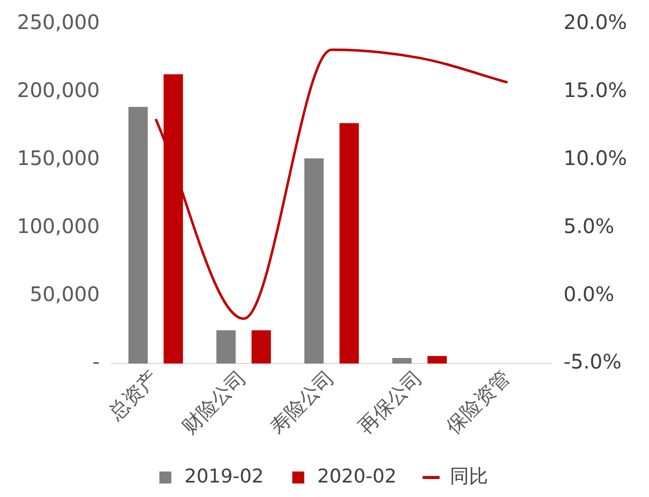  Describe the element at coordinates (132, 395) in the screenshot. I see `x-tick-label: 总资产` at that location.